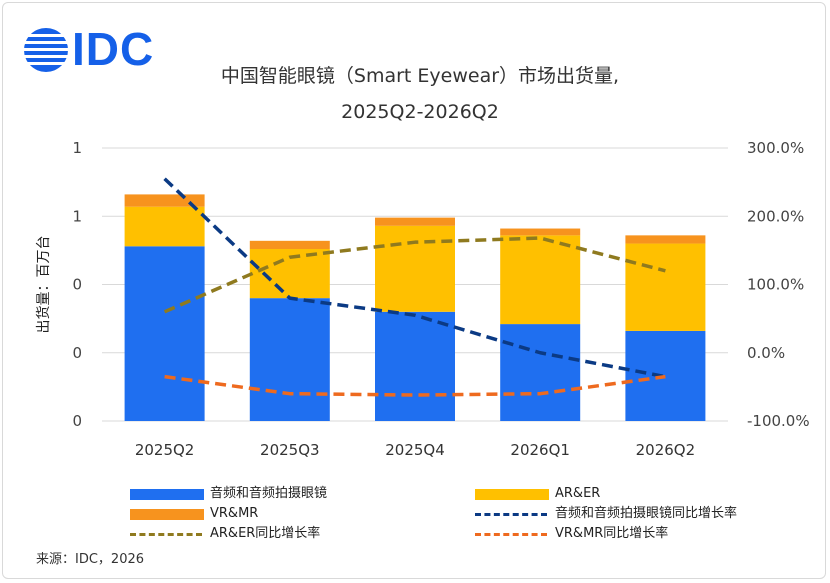  Describe the element at coordinates (43, 285) in the screenshot. I see `y-axis-title: 出货量：百万台` at that location.